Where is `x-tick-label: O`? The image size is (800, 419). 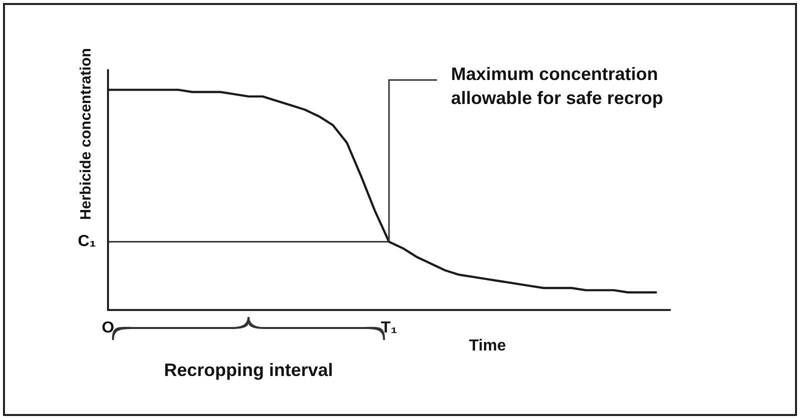 x-tick-label: O is located at coordinates (108, 328).